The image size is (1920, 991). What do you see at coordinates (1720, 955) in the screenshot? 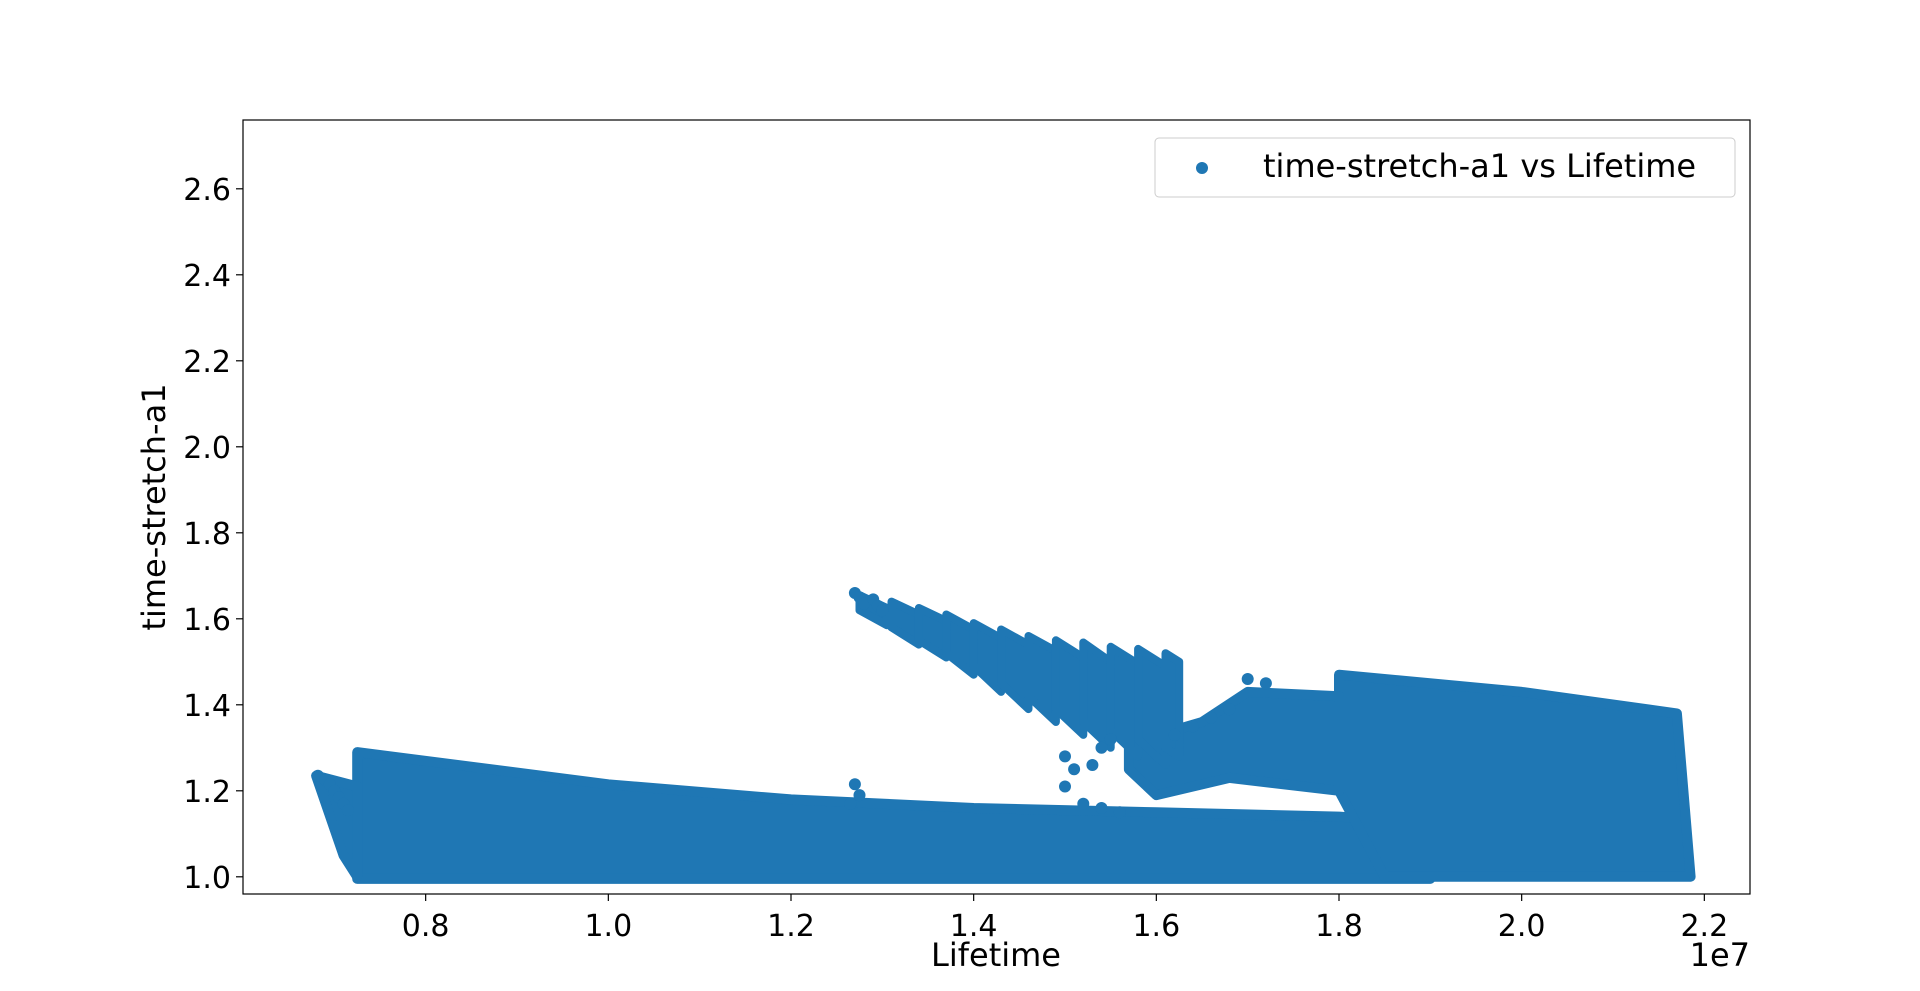
I see `x-axis-offset-text: 1e7` at bounding box center [1720, 955].